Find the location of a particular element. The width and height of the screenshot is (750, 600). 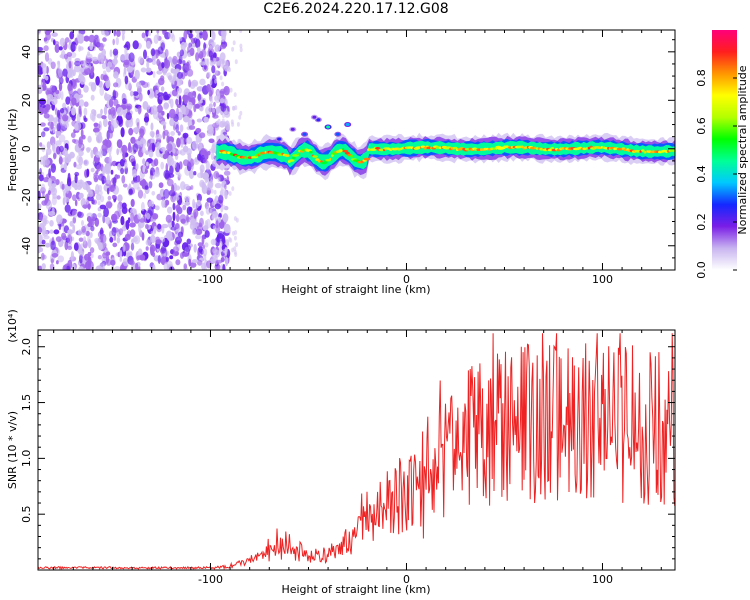

colorbar-tick-label: 0.2 is located at coordinates (701, 222).